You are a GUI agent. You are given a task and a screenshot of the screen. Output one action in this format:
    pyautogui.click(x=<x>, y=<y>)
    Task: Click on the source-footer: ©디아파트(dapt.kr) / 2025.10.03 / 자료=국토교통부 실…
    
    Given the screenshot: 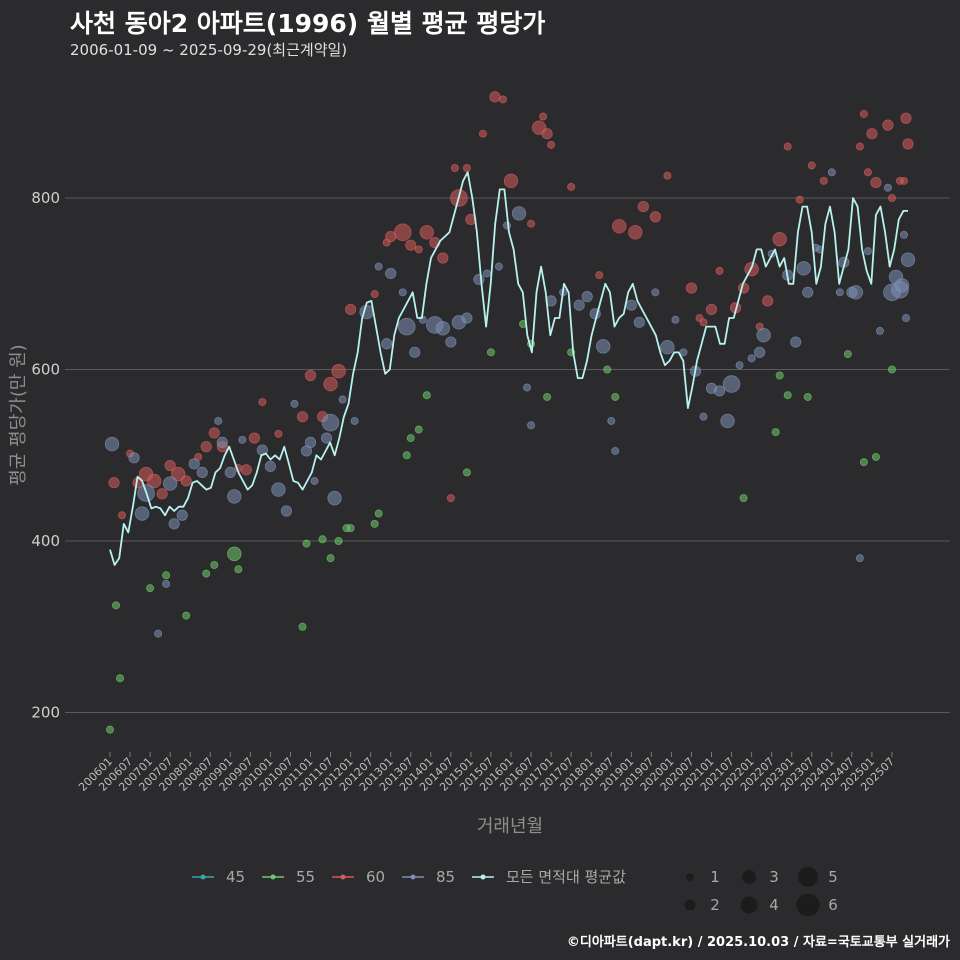 What is the action you would take?
    pyautogui.click(x=758, y=942)
    